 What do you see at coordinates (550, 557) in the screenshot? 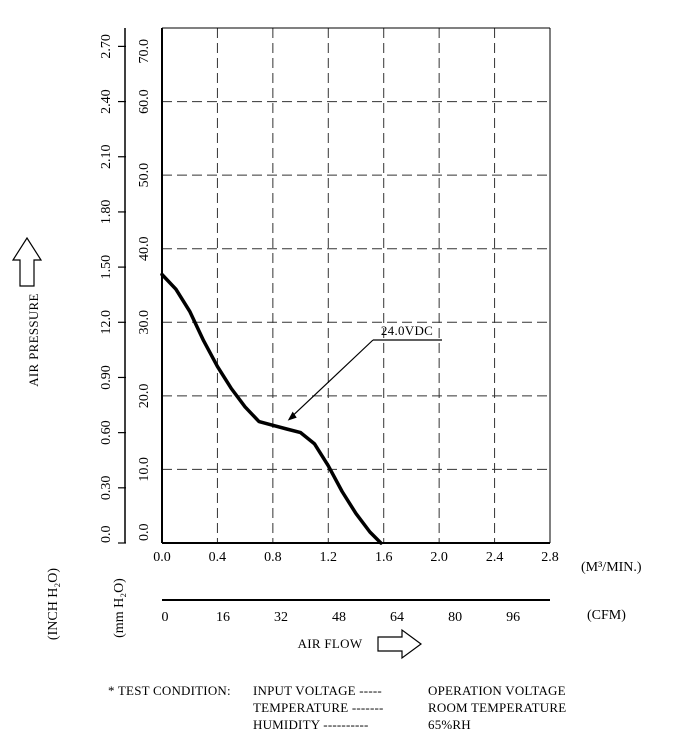
I see `x-tick-label: 2.8` at bounding box center [550, 557].